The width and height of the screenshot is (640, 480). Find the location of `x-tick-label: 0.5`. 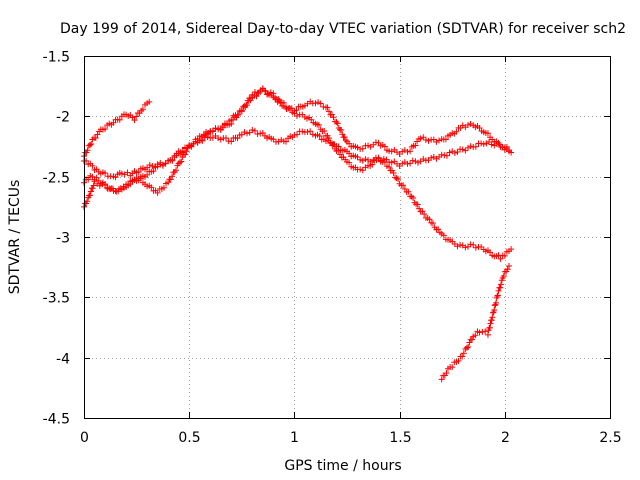

x-tick-label: 0.5 is located at coordinates (189, 438).